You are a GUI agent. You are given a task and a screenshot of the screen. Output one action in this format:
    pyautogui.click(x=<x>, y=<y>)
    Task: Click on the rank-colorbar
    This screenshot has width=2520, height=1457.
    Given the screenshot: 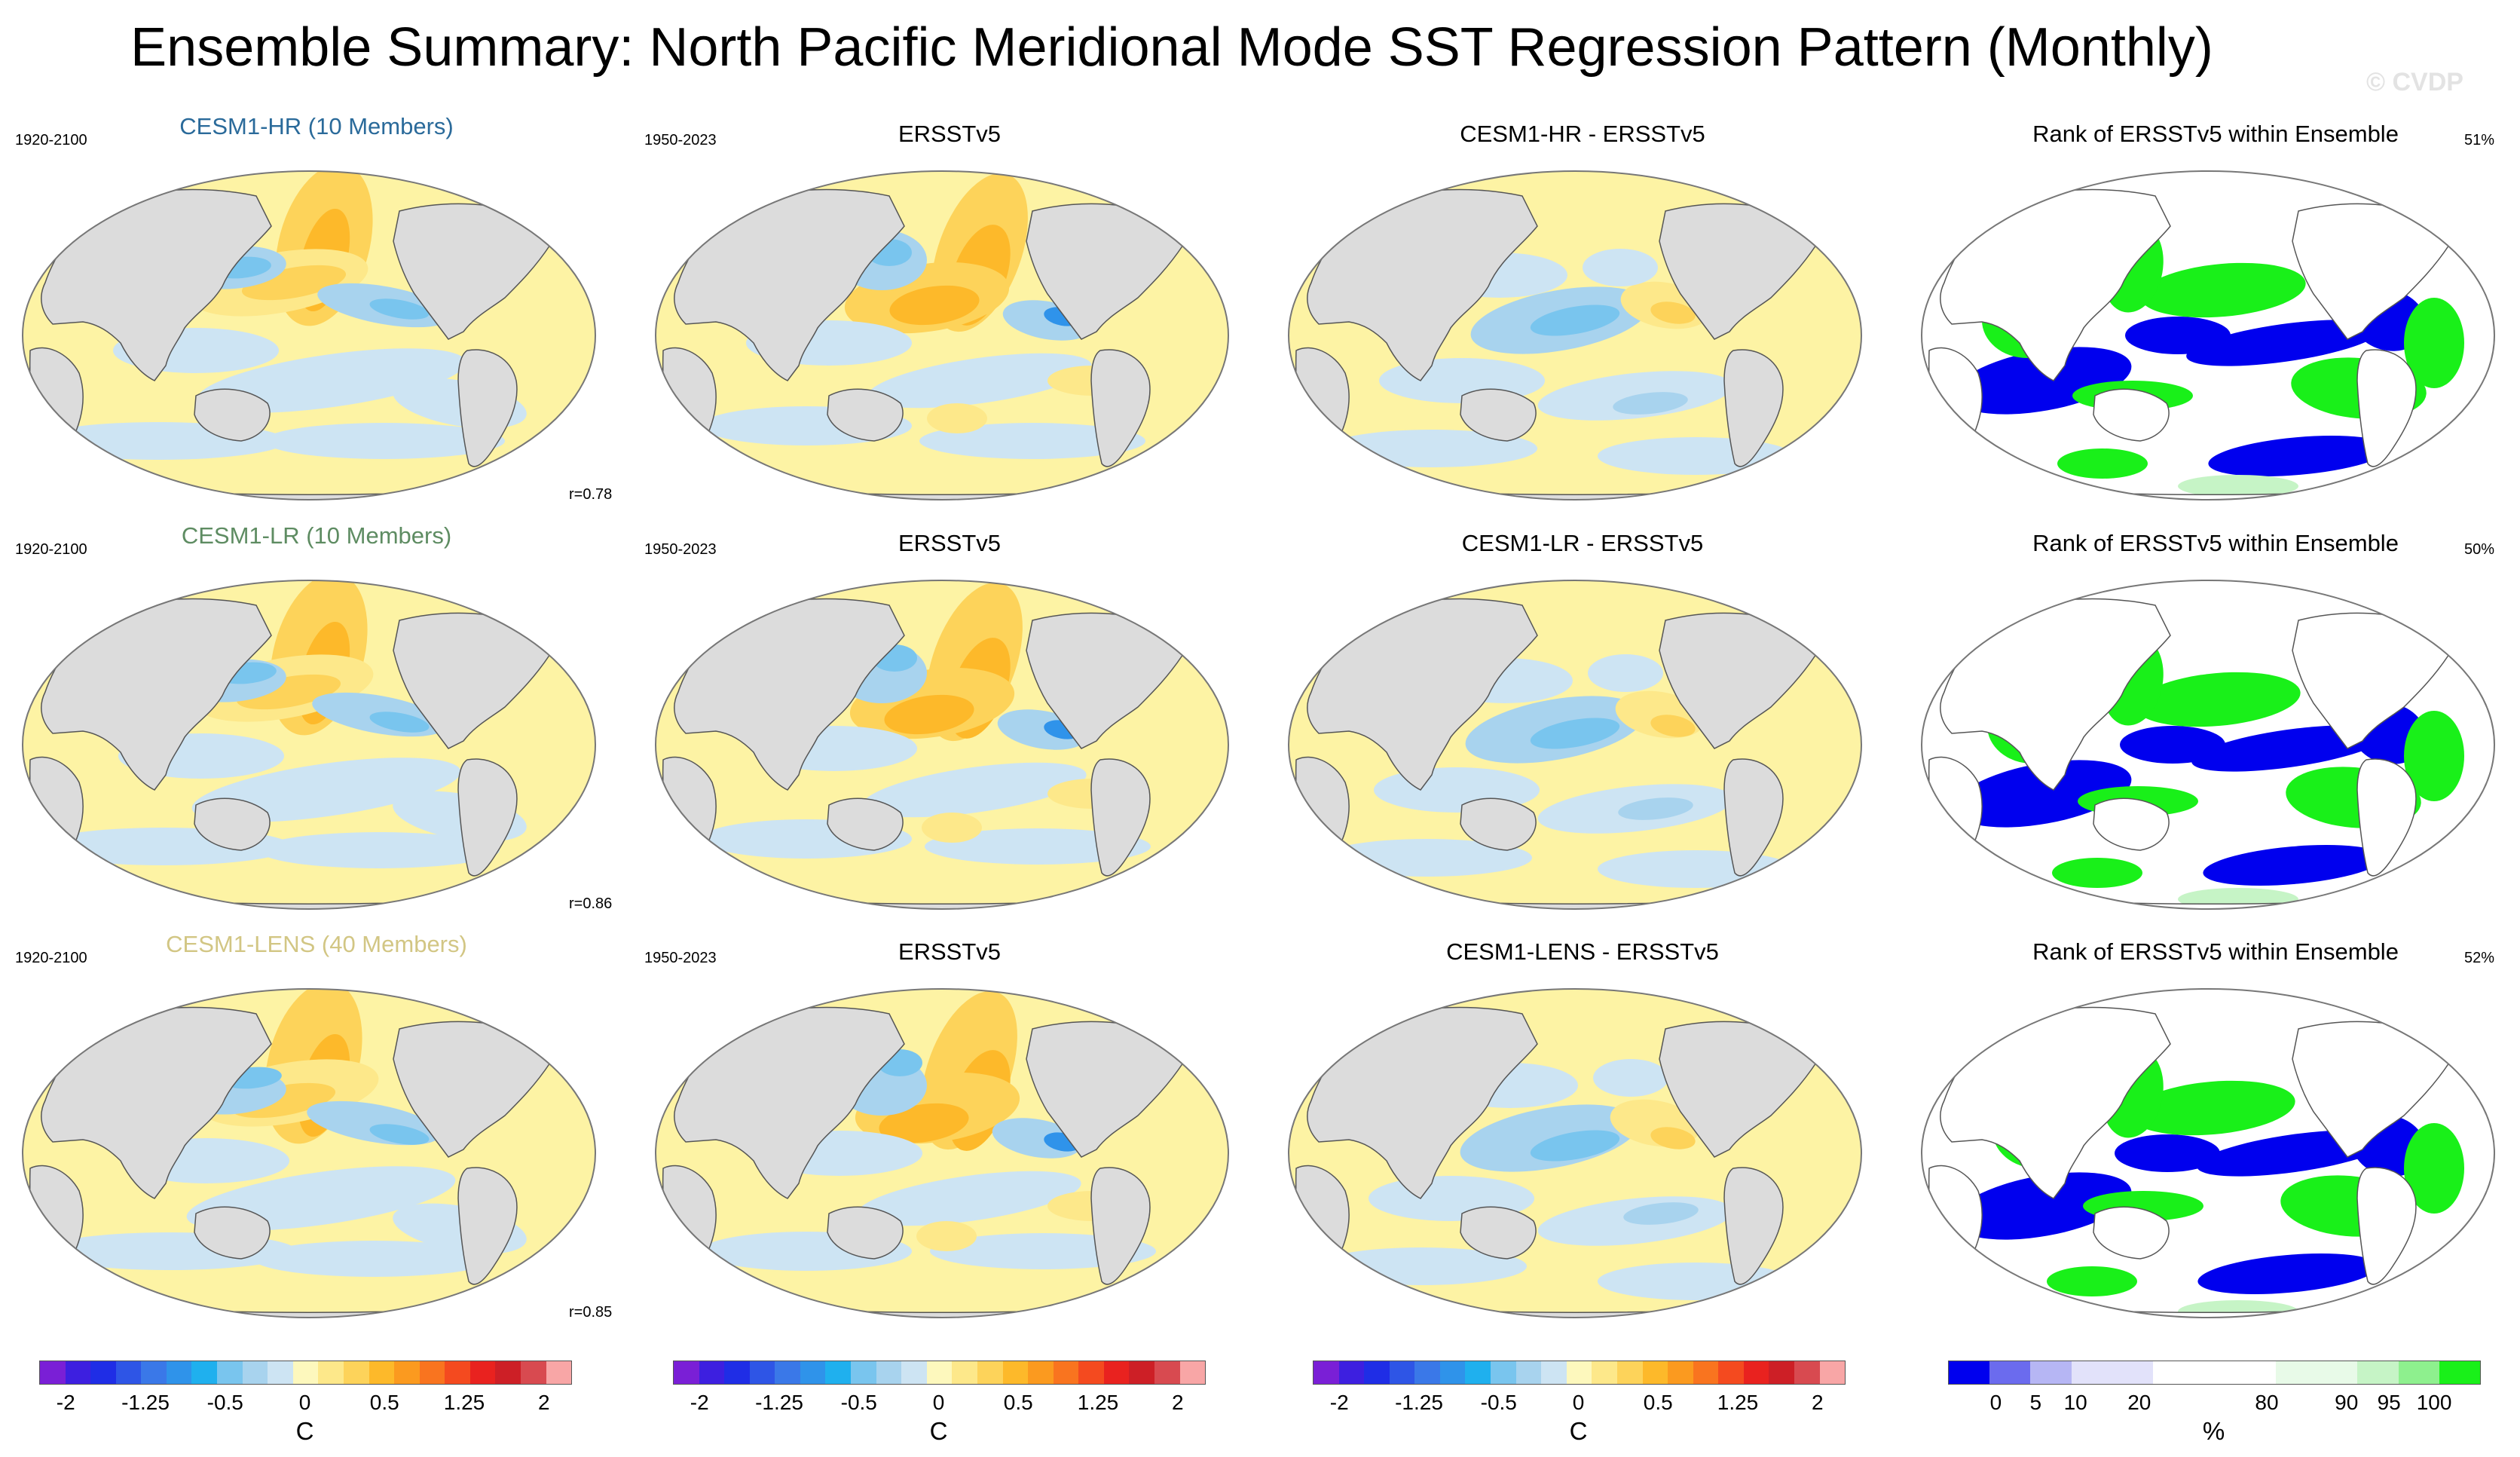 What is the action you would take?
    pyautogui.click(x=2214, y=1373)
    